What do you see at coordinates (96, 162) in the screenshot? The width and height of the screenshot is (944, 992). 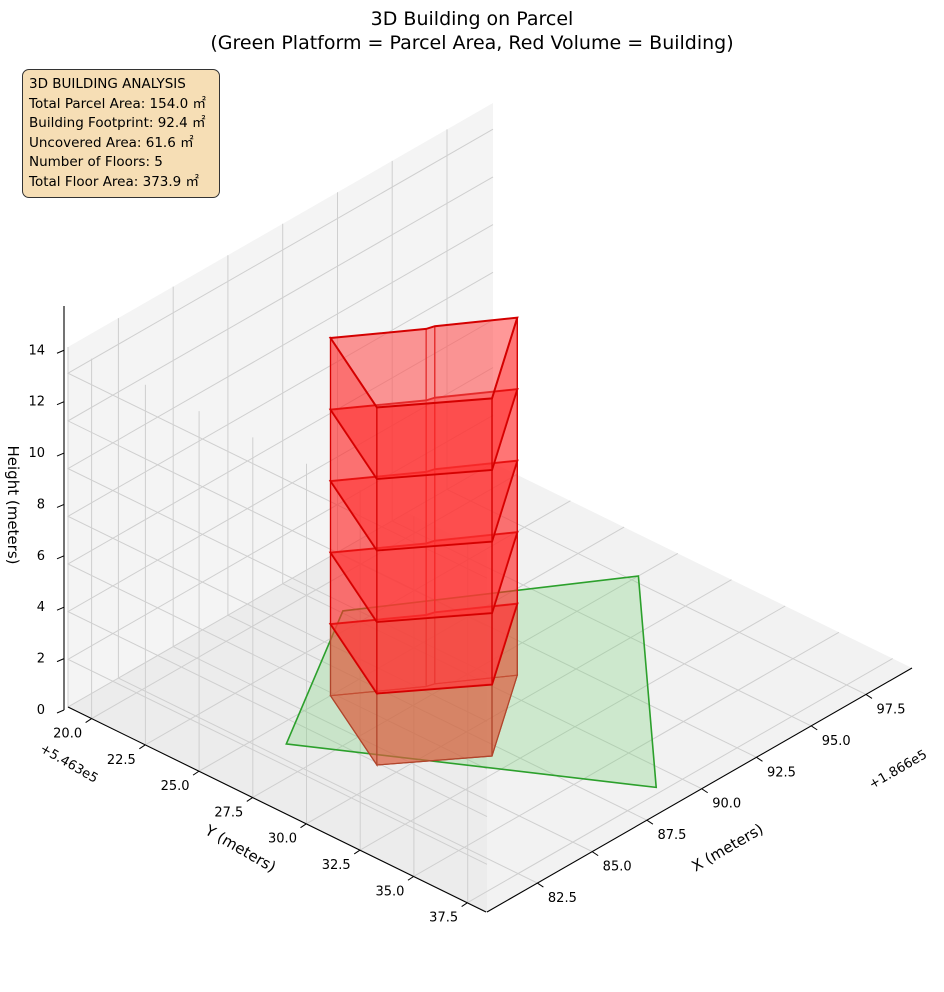 I see `annotation-line-floors: Number of Floors: 5` at bounding box center [96, 162].